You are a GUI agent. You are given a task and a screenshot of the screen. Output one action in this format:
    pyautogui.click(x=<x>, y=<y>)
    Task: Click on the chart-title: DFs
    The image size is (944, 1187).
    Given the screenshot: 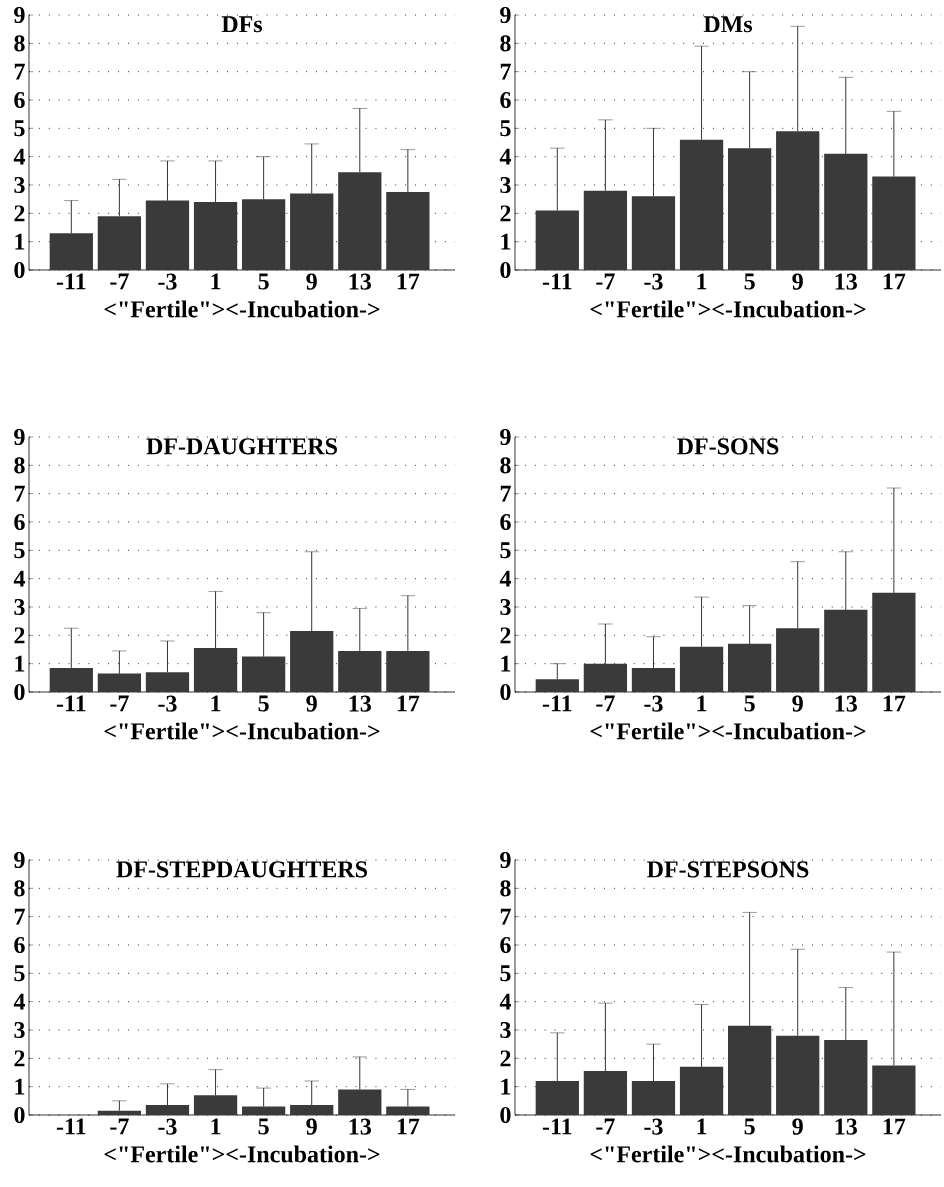 What is the action you would take?
    pyautogui.click(x=242, y=24)
    